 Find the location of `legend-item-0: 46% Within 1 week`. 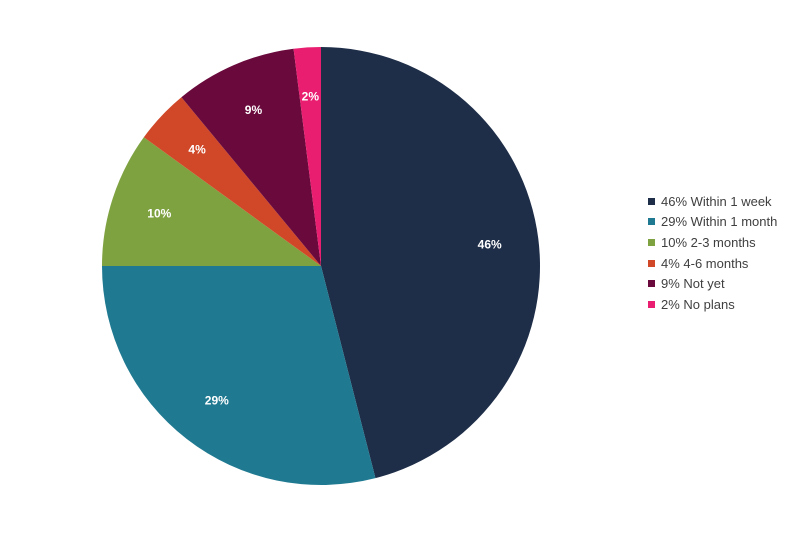

legend-item-0: 46% Within 1 week is located at coordinates (723, 201).